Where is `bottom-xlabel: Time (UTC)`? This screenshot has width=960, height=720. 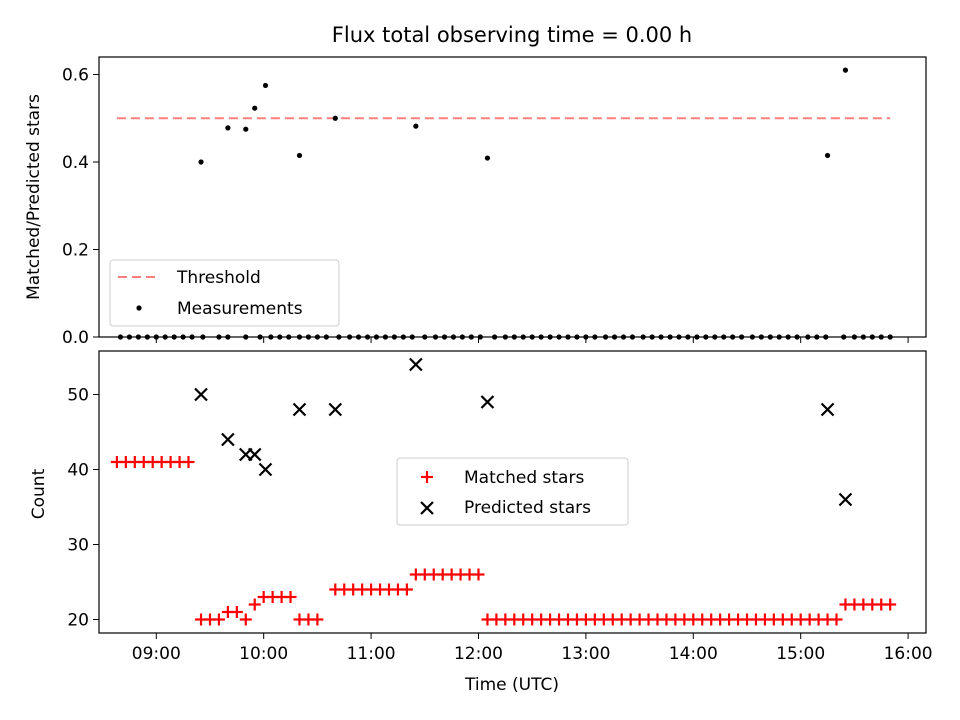
bottom-xlabel: Time (UTC) is located at coordinates (511, 685).